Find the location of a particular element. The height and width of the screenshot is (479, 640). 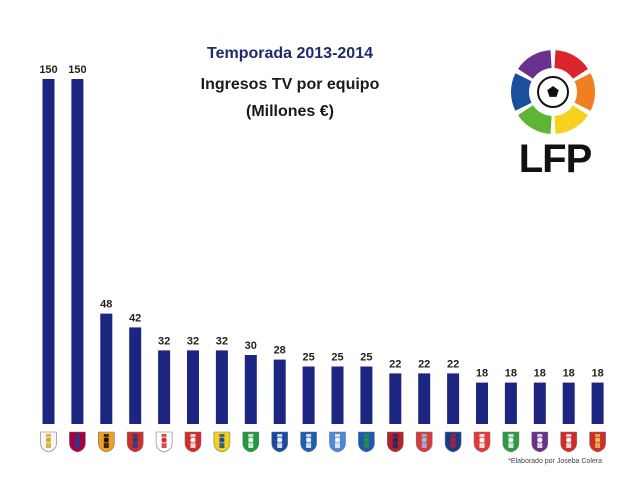

value-label-1: 150 is located at coordinates (48, 70).